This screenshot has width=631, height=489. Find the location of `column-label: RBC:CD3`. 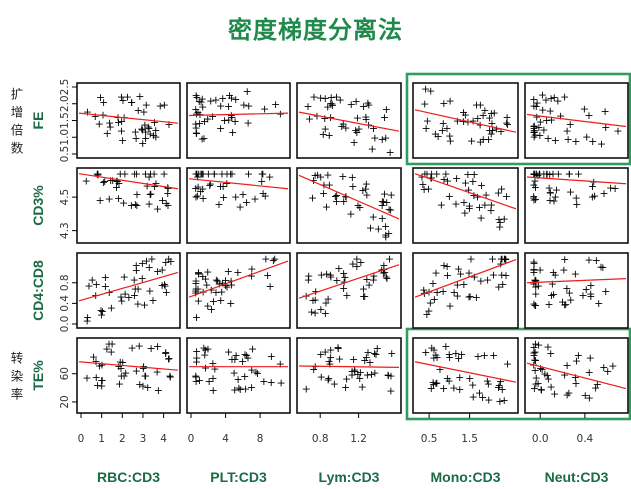

column-label: RBC:CD3 is located at coordinates (128, 477).